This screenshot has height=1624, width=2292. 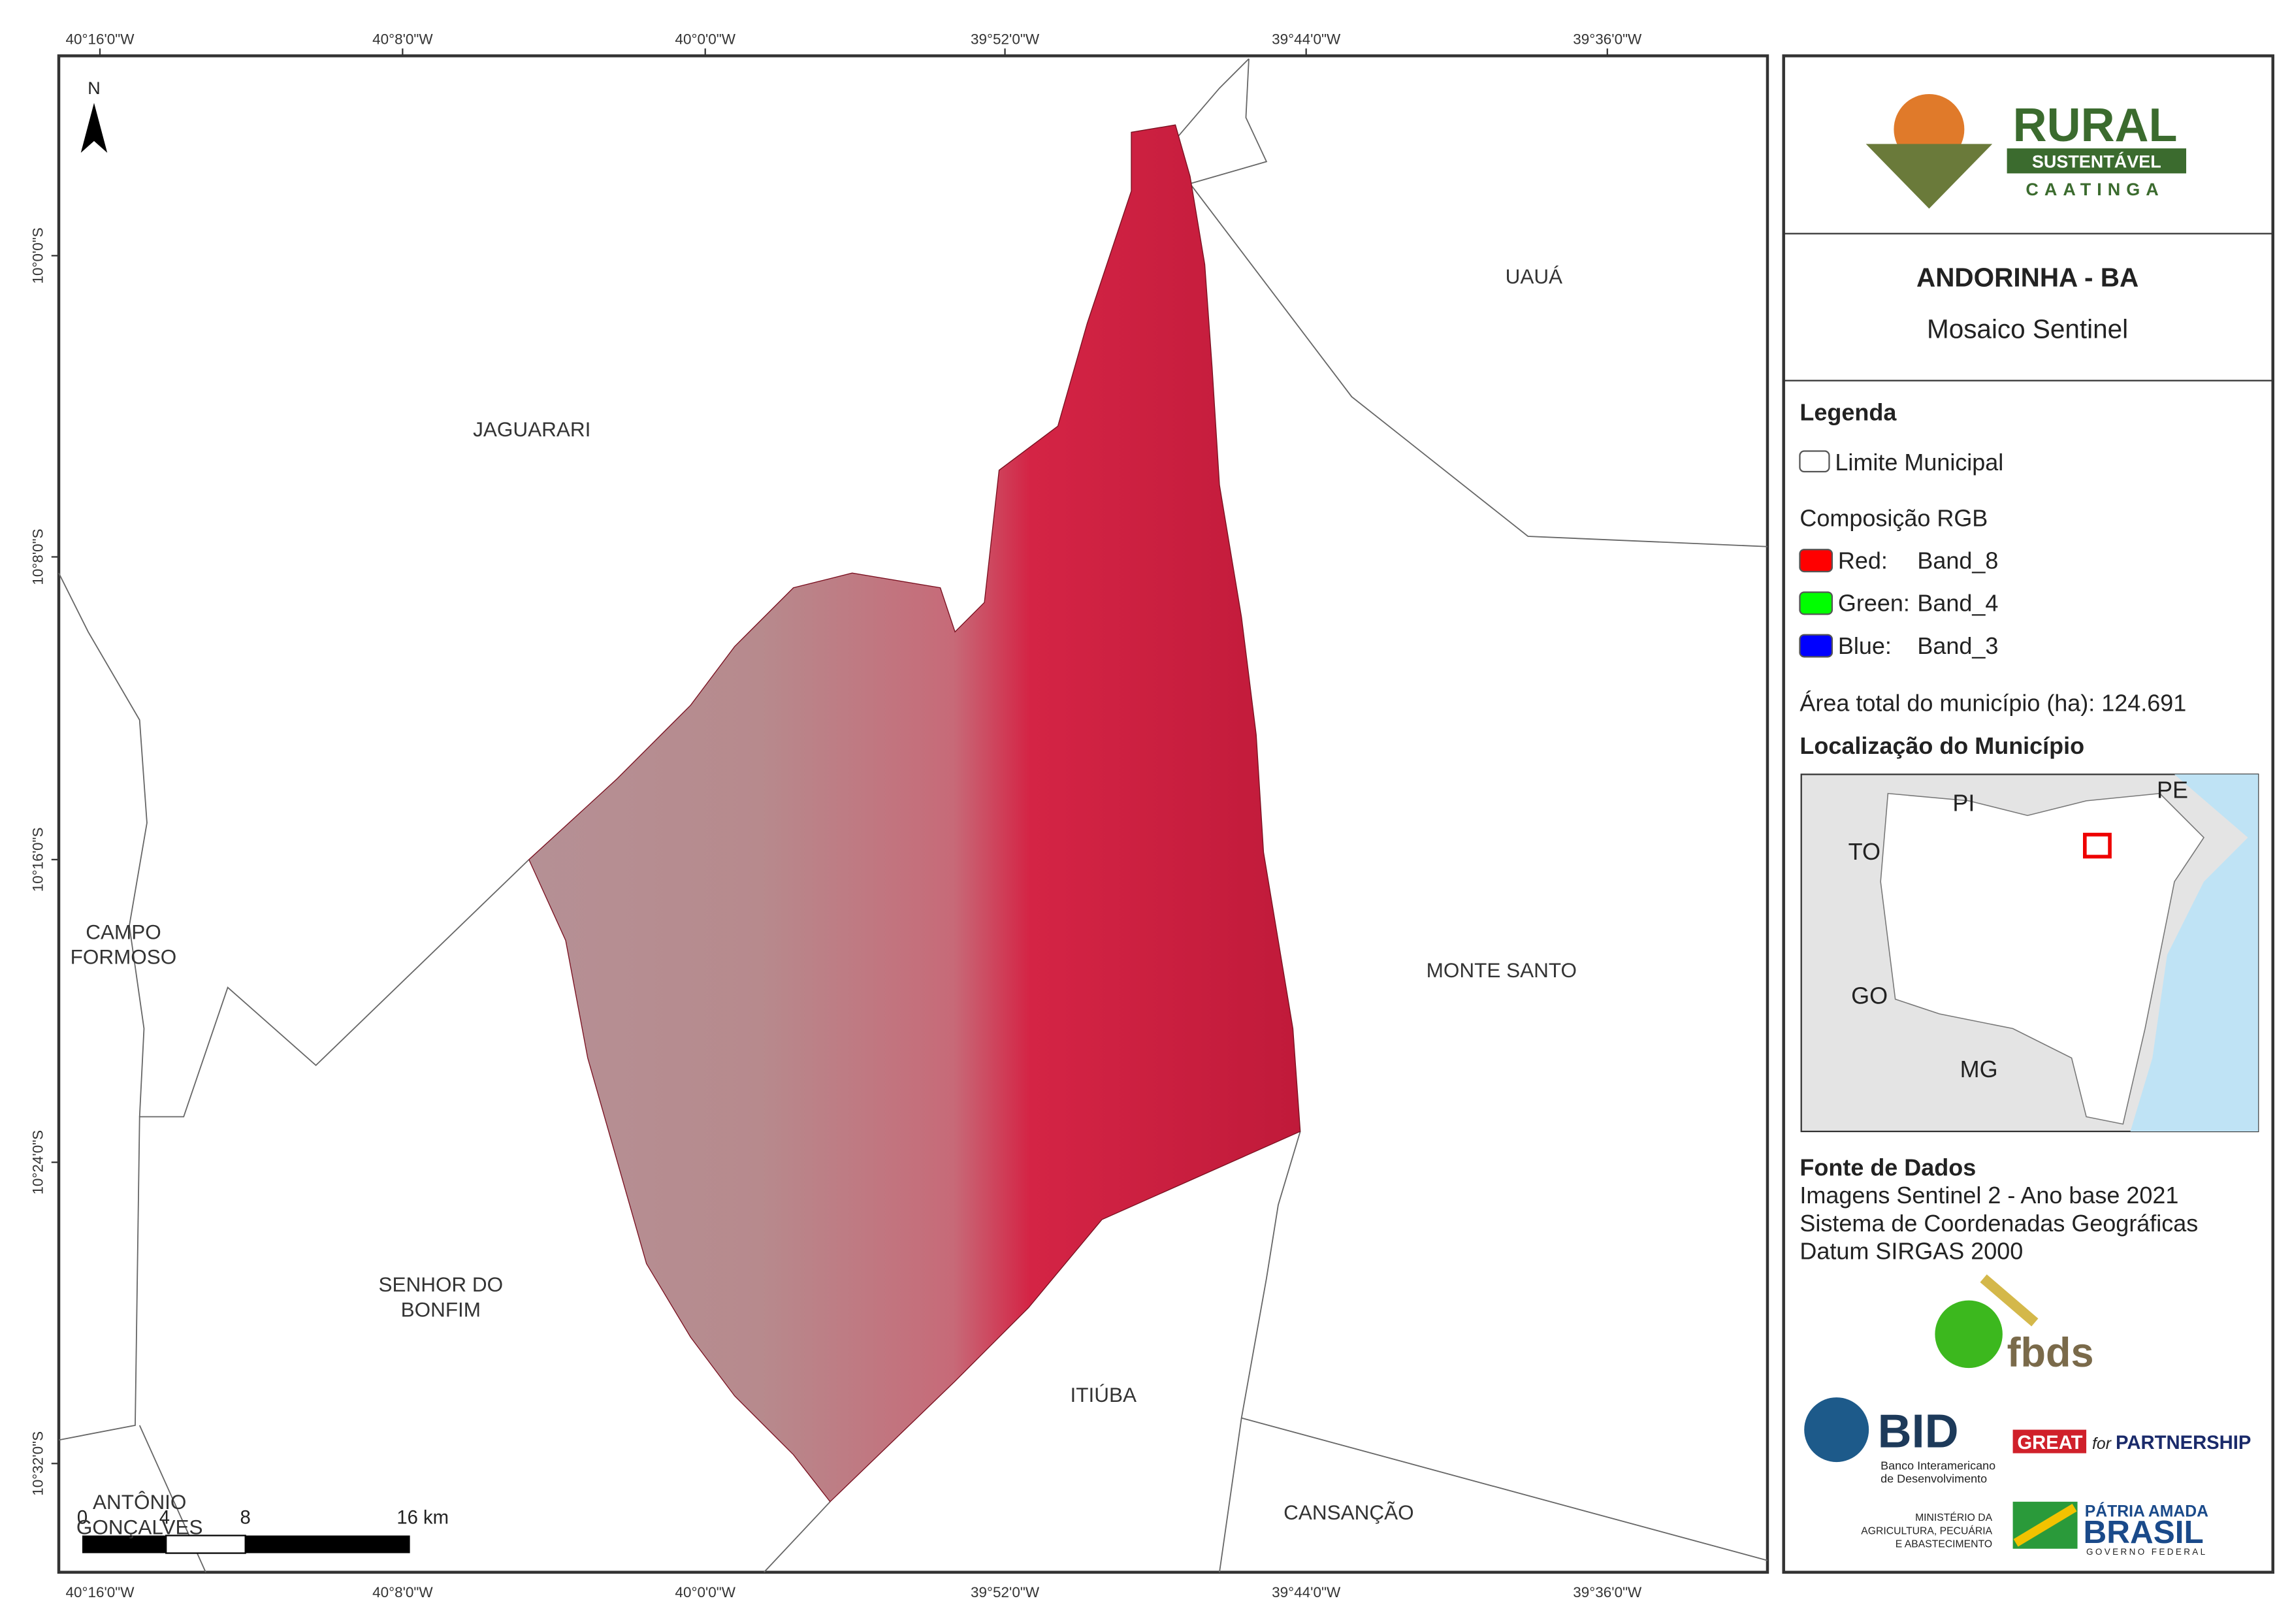 I want to click on place-label: CAMPO, so click(x=124, y=931).